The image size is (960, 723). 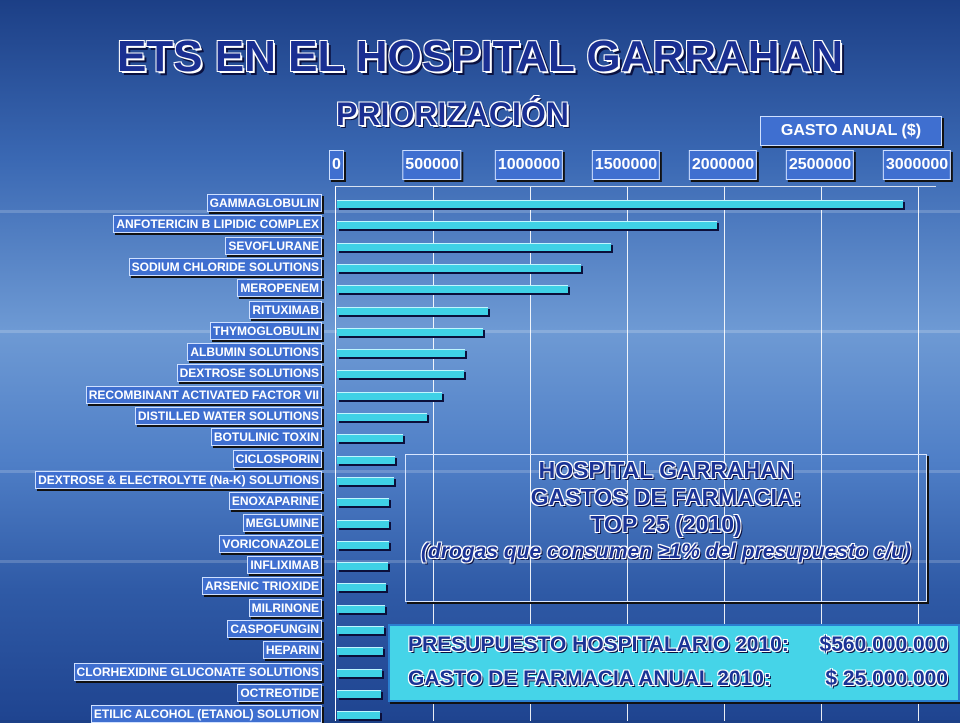 I want to click on category-label: RITUXIMAB, so click(x=285, y=309).